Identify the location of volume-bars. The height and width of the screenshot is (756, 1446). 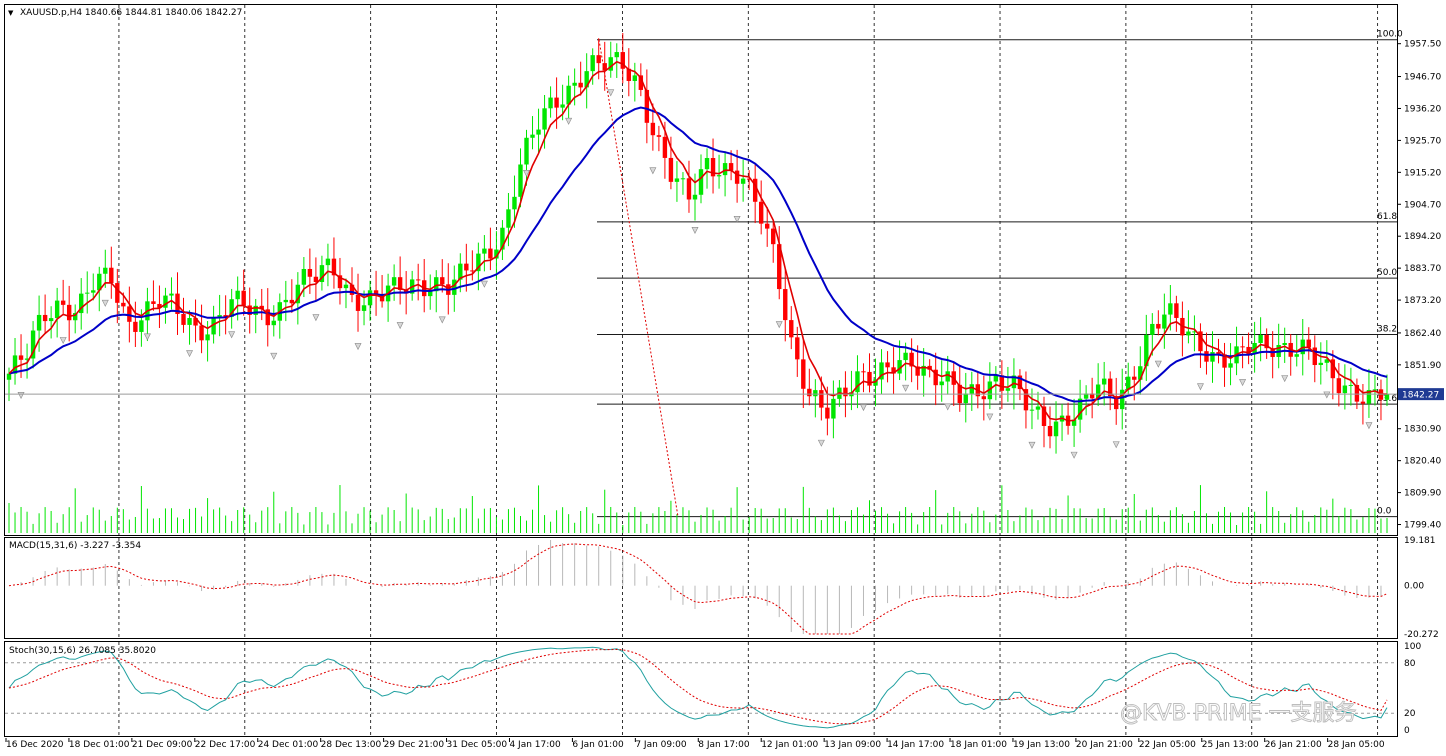
(698, 509).